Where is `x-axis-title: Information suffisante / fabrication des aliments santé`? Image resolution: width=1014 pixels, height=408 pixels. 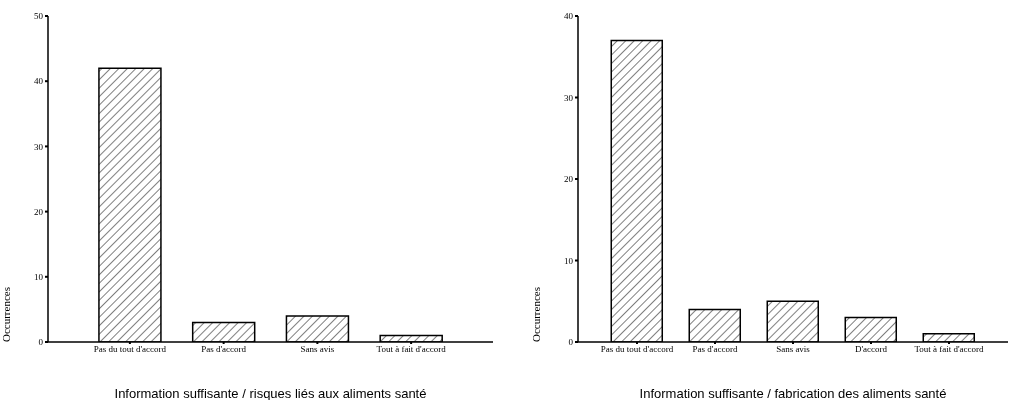 x-axis-title: Information suffisante / fabrication des aliments santé is located at coordinates (793, 393).